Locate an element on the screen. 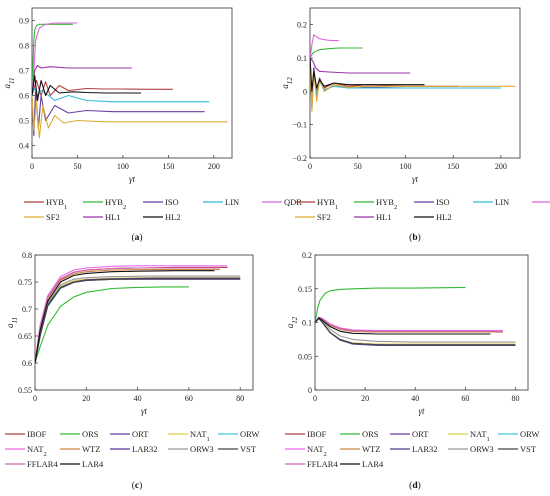 This screenshot has width=550, height=496. y-axis-label: a11 is located at coordinates (9, 83).